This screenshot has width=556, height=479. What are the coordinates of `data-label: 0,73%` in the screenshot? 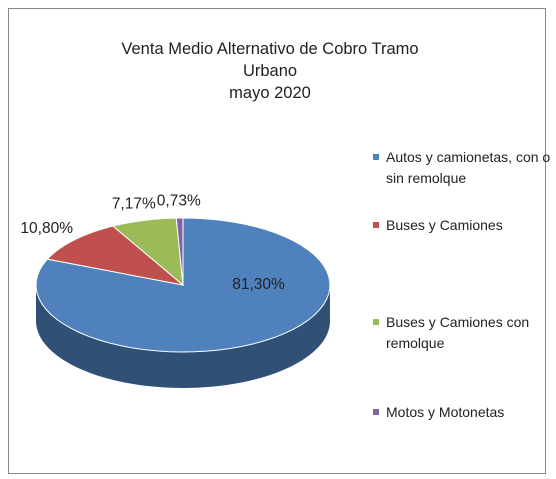 It's located at (179, 200).